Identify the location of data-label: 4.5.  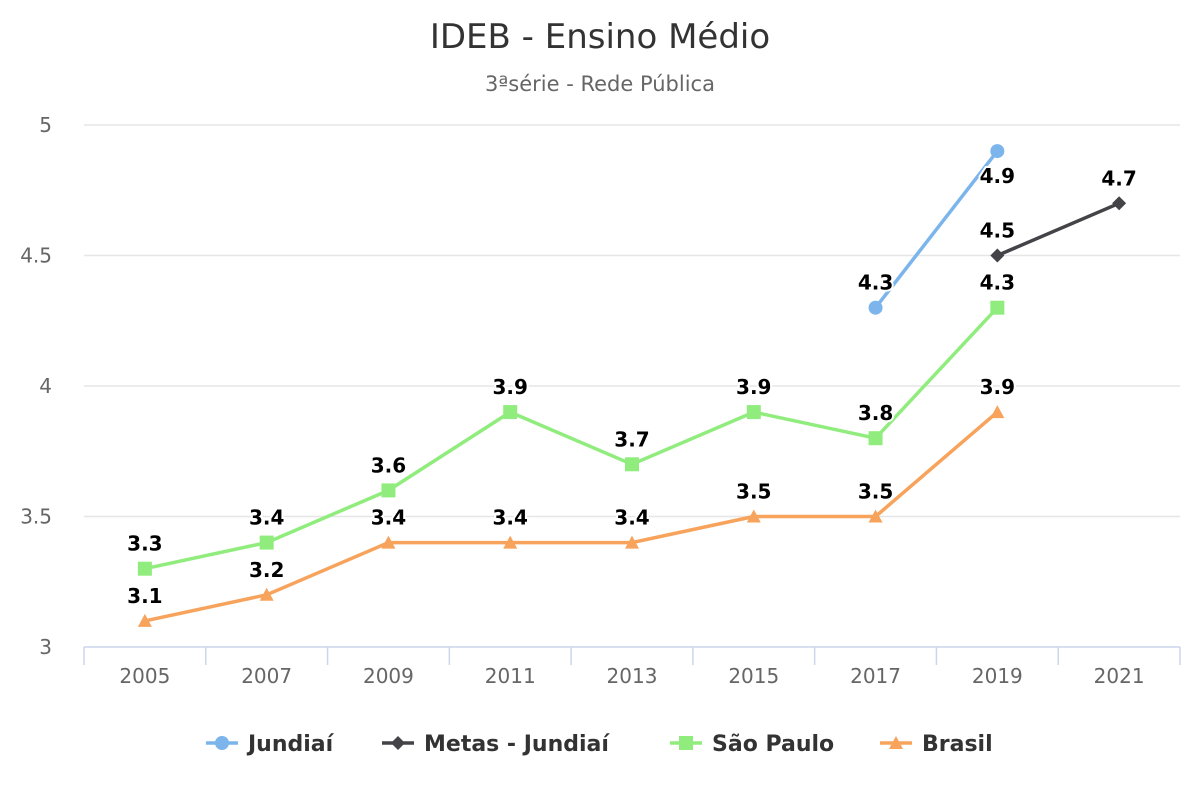
(997, 231).